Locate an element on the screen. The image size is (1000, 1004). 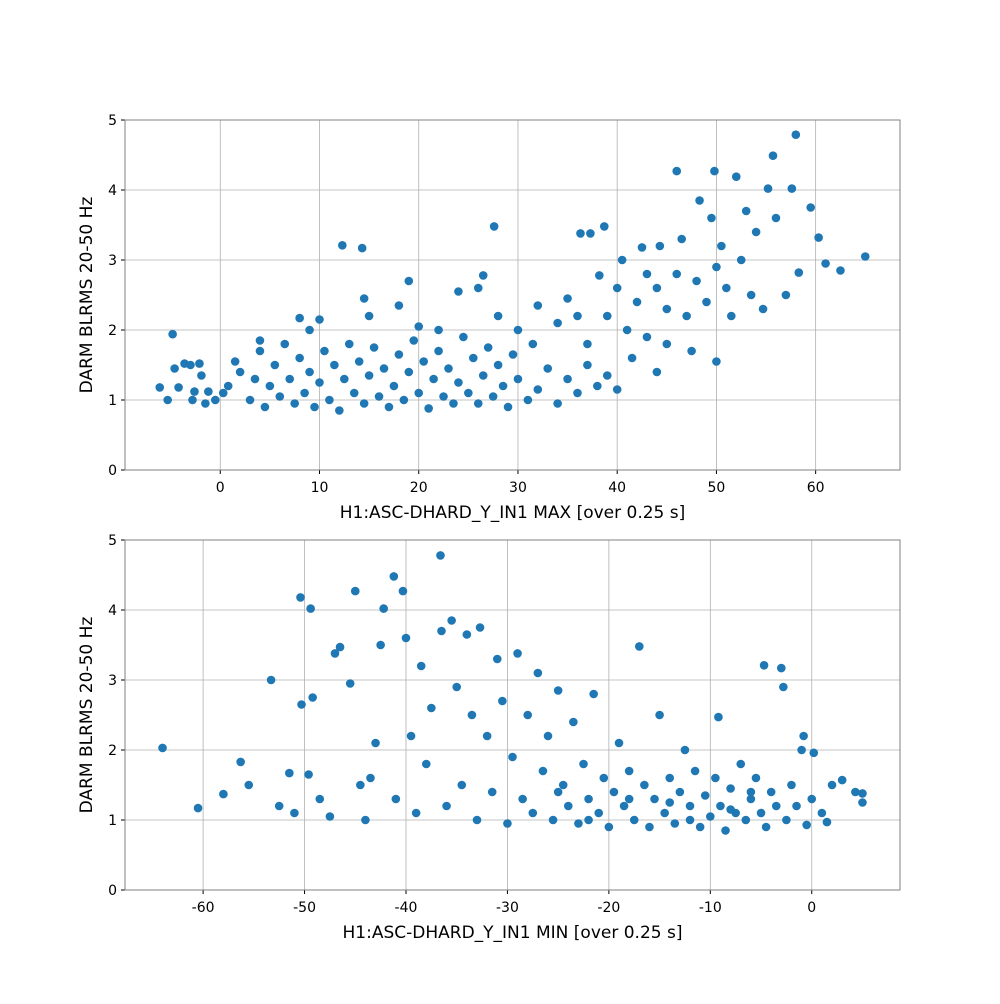
x-tick-label: 0 is located at coordinates (220, 488).